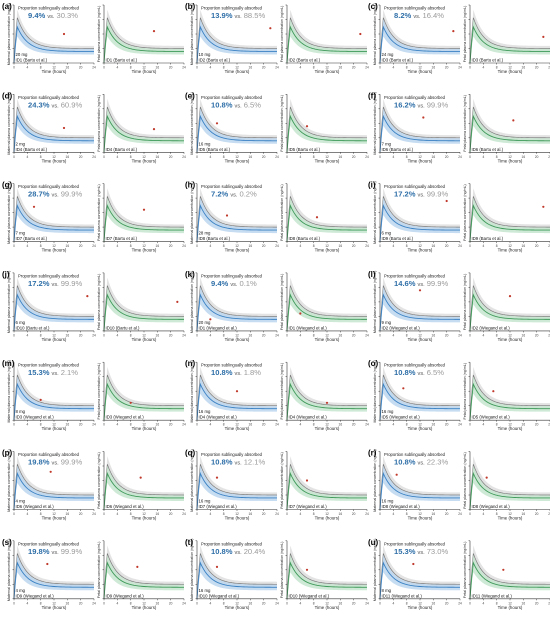 The height and width of the screenshot is (627, 550). Describe the element at coordinates (327, 133) in the screenshot. I see `fetal-line` at that location.